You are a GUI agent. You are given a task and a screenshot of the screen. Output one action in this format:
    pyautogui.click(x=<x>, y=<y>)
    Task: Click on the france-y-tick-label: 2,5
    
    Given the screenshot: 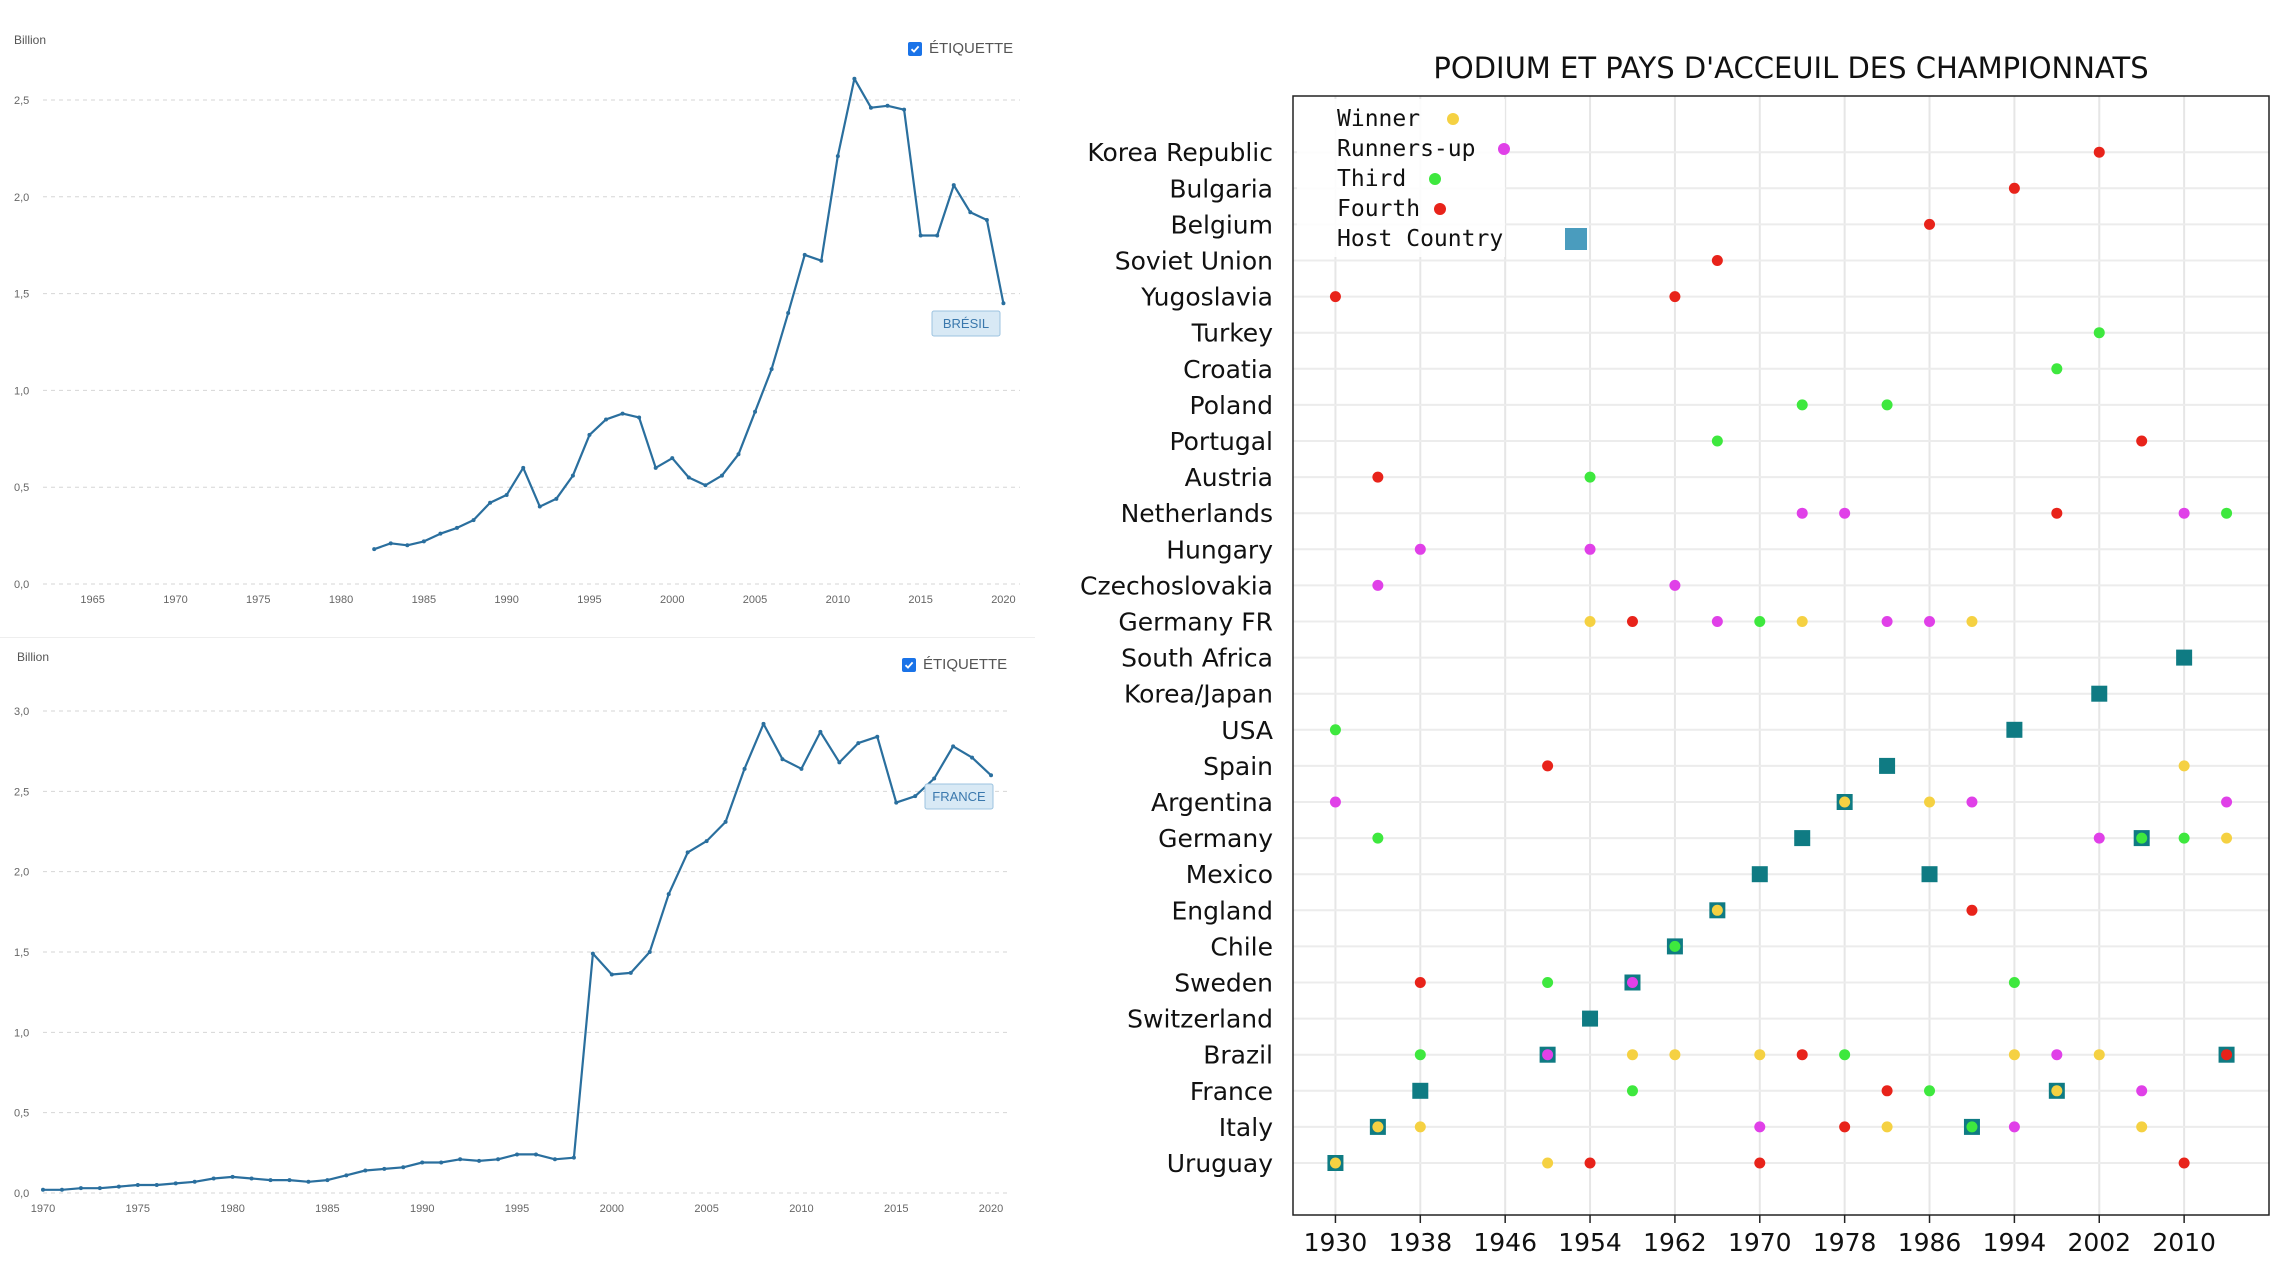 What is the action you would take?
    pyautogui.click(x=21, y=792)
    